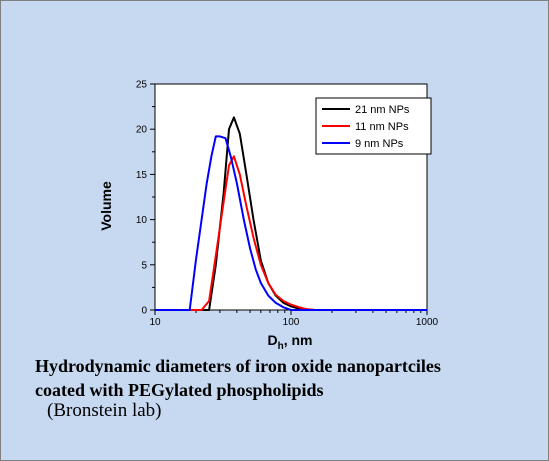 The height and width of the screenshot is (461, 549). Describe the element at coordinates (104, 410) in the screenshot. I see `lab-credit: (Bronstein lab)` at that location.